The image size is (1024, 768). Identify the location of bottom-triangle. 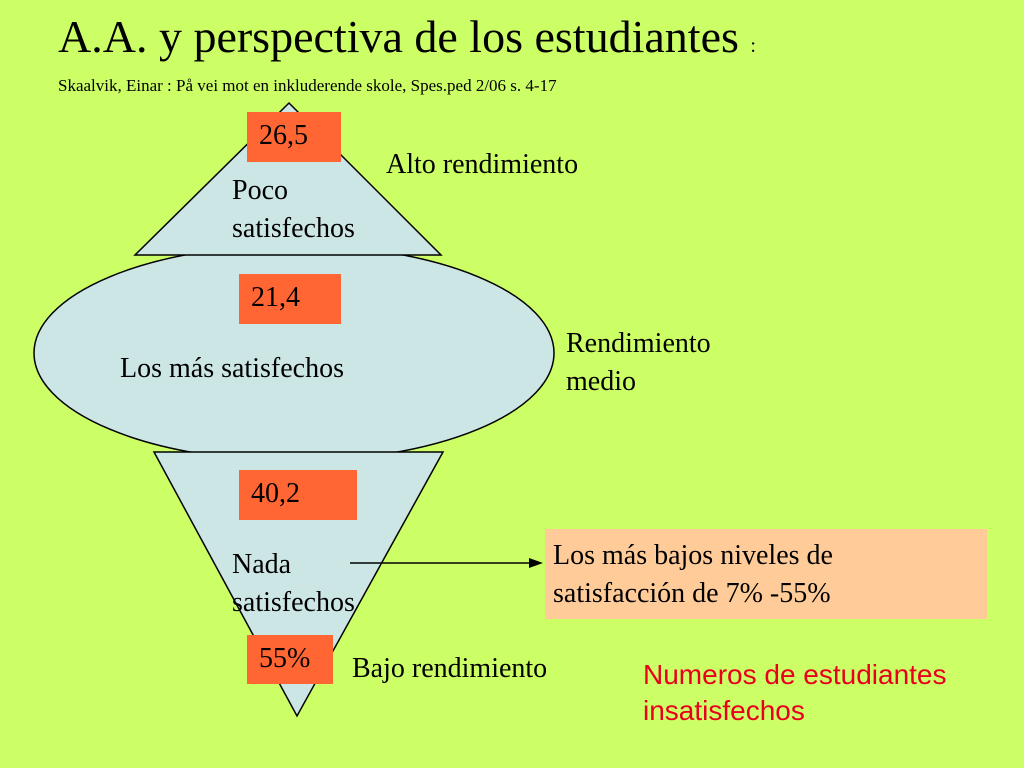
(298, 584).